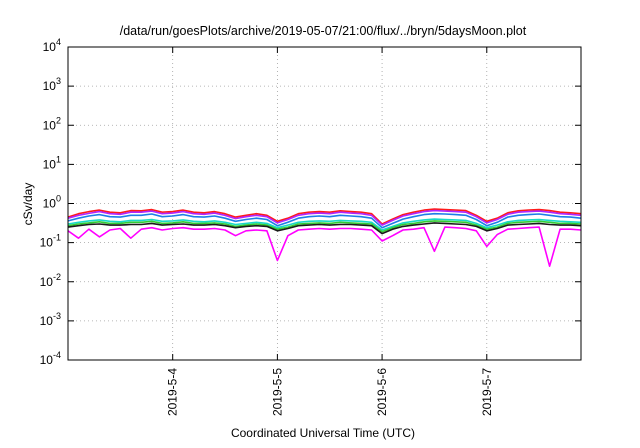  I want to click on y-tick-label: 10⁻⁴, so click(50, 358).